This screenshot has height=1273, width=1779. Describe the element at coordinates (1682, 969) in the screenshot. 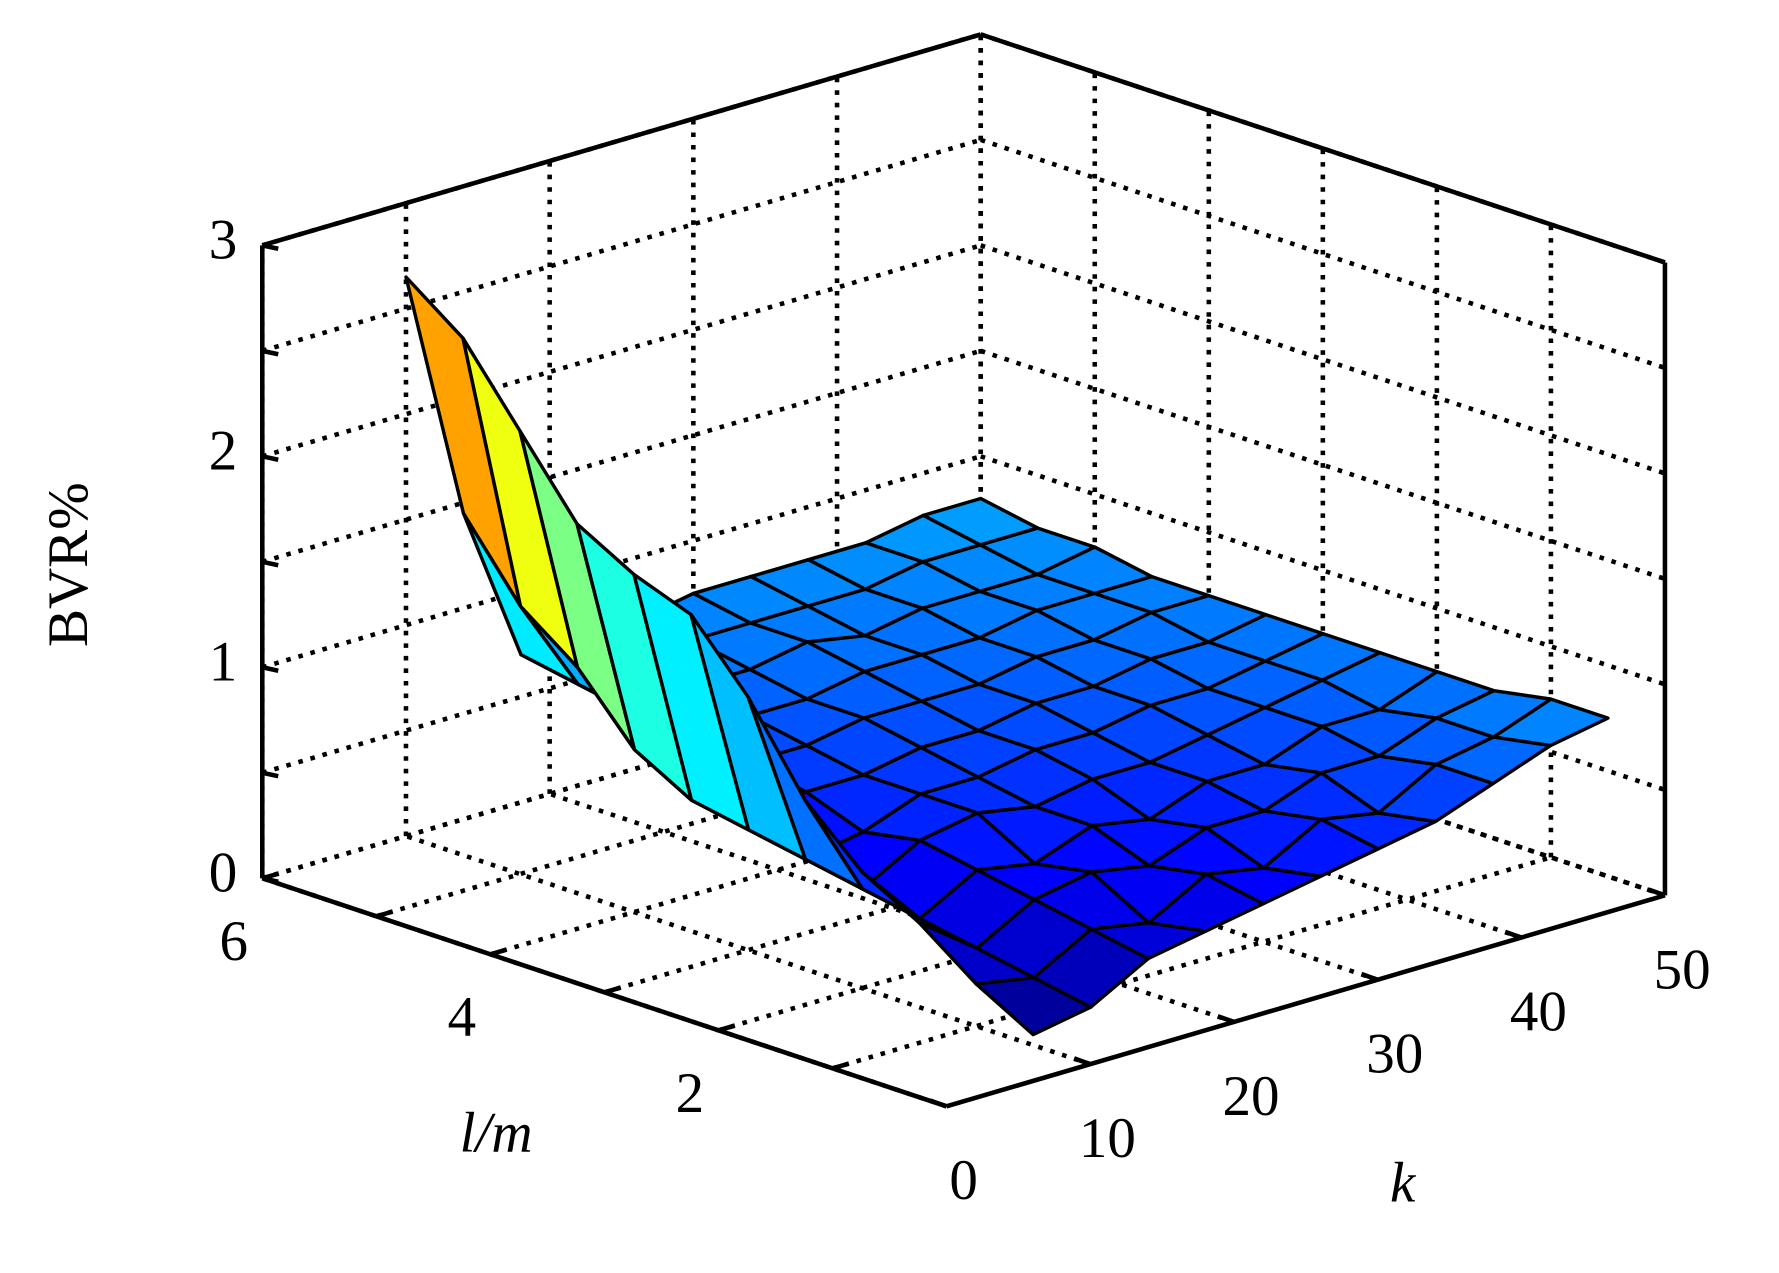

I see `x-tick-label: 50` at that location.